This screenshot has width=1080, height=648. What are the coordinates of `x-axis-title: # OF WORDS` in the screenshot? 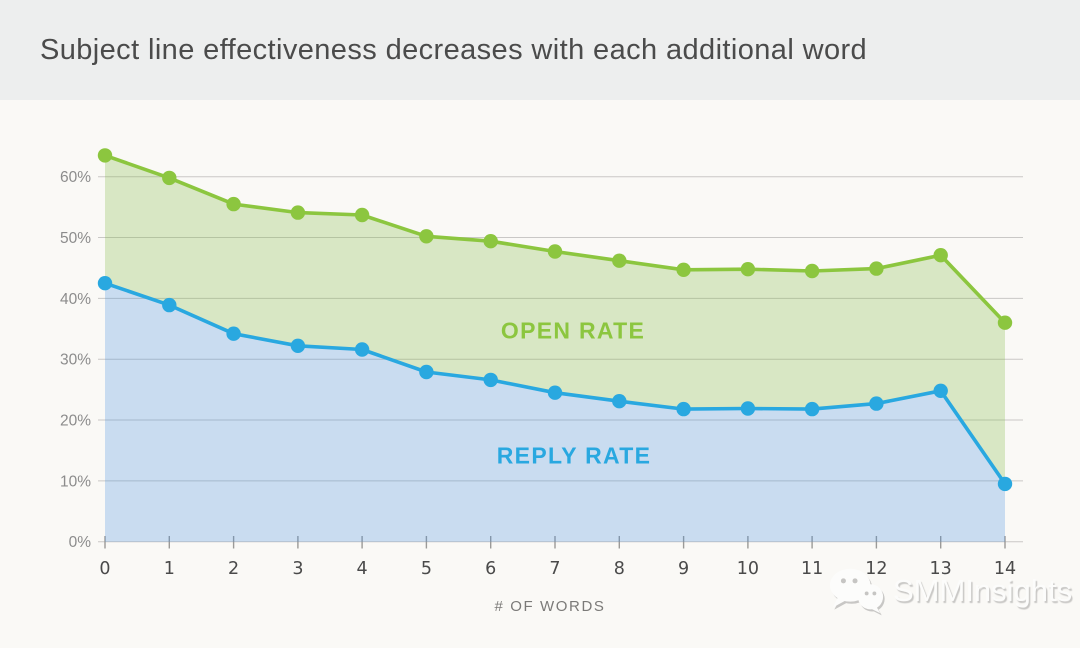 It's located at (550, 606).